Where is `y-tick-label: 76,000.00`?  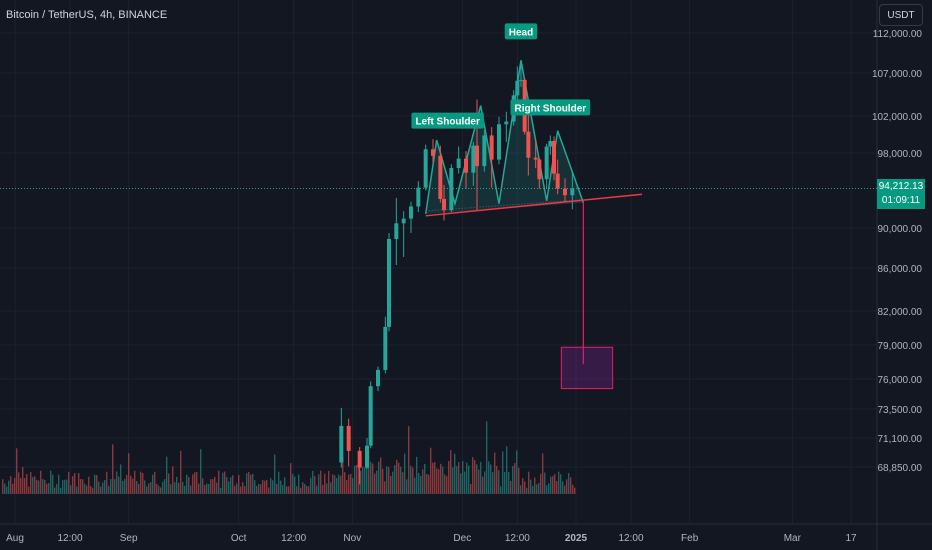 y-tick-label: 76,000.00 is located at coordinates (900, 380).